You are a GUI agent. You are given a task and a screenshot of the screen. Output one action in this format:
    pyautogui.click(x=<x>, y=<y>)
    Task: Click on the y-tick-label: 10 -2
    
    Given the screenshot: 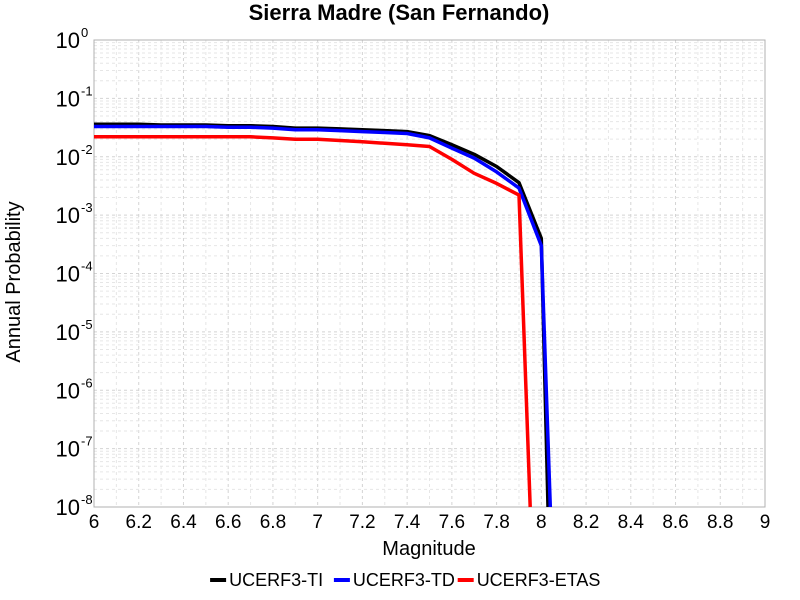 What is the action you would take?
    pyautogui.click(x=74, y=156)
    